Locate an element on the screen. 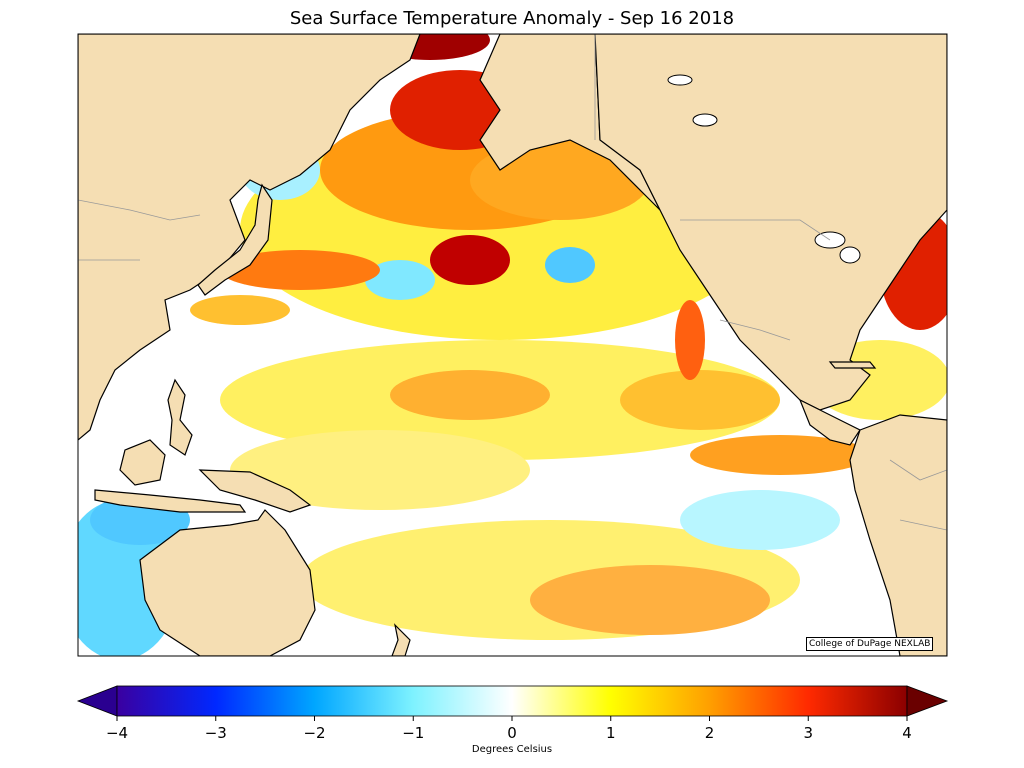  new-guinea is located at coordinates (255, 491).